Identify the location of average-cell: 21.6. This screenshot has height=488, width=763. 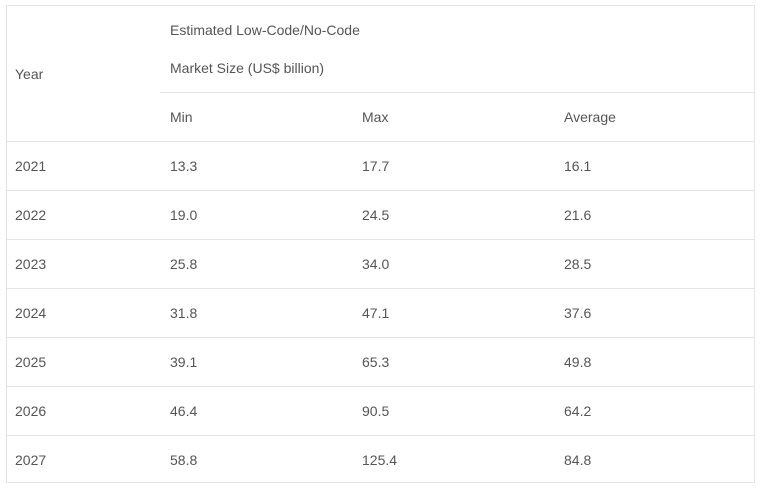
(654, 215).